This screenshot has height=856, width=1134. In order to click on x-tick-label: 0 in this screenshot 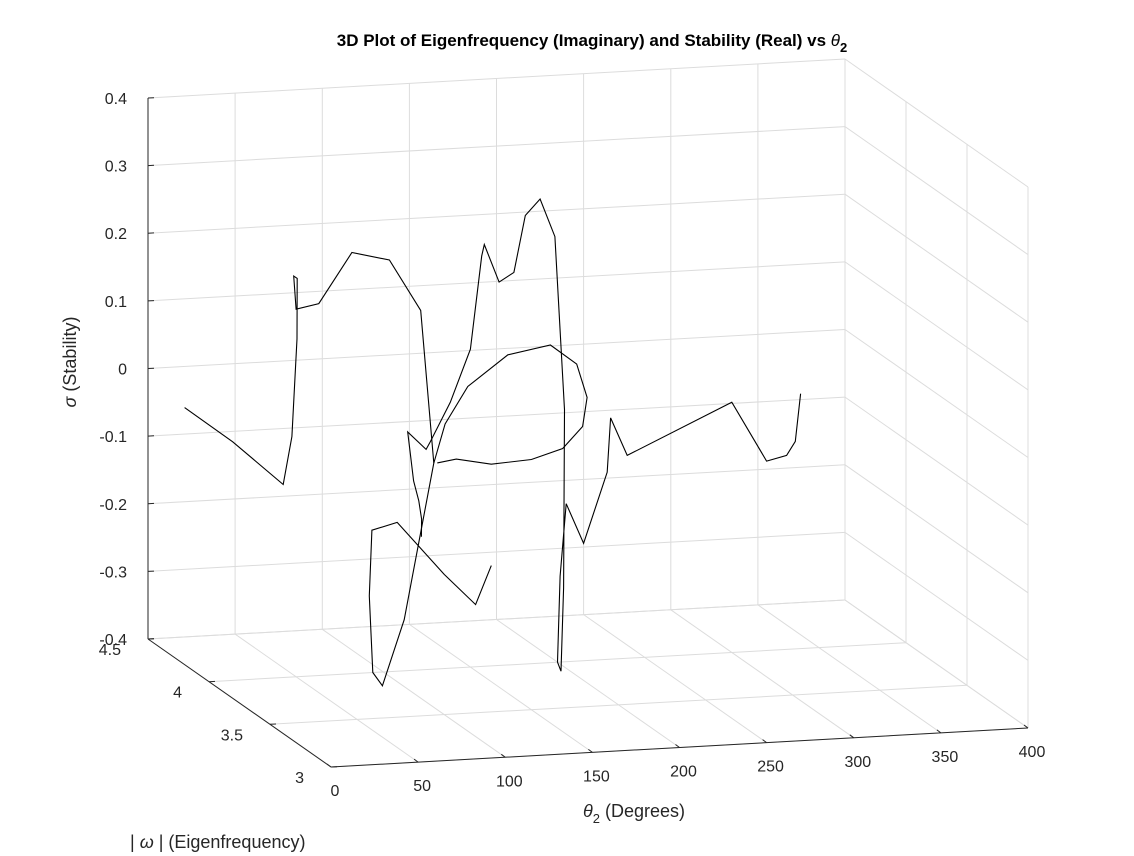, I will do `click(335, 791)`.